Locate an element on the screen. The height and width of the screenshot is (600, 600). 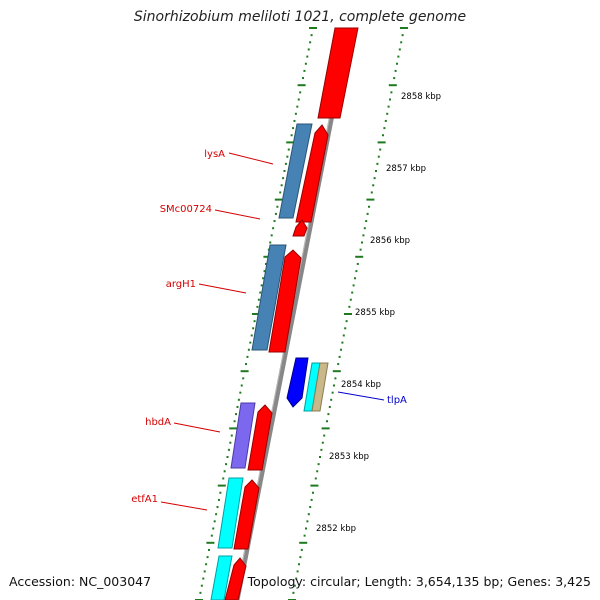
ruler-label: 2852 kbp is located at coordinates (336, 529).